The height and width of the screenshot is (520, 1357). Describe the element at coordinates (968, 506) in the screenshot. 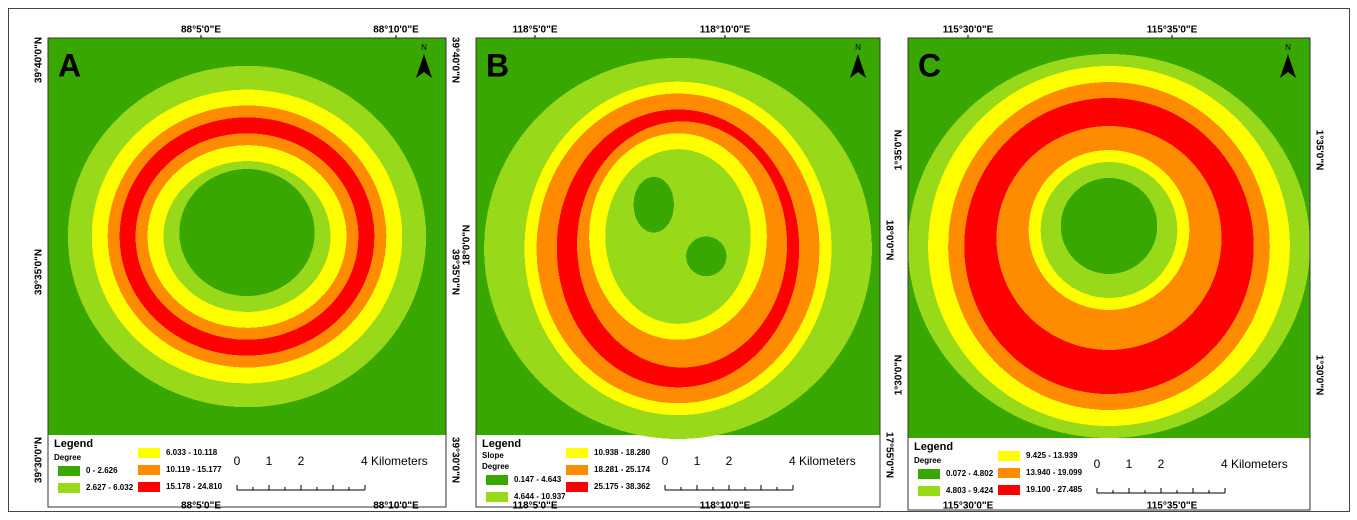

I see `bottom-coordinate: 115°30'0"E` at that location.